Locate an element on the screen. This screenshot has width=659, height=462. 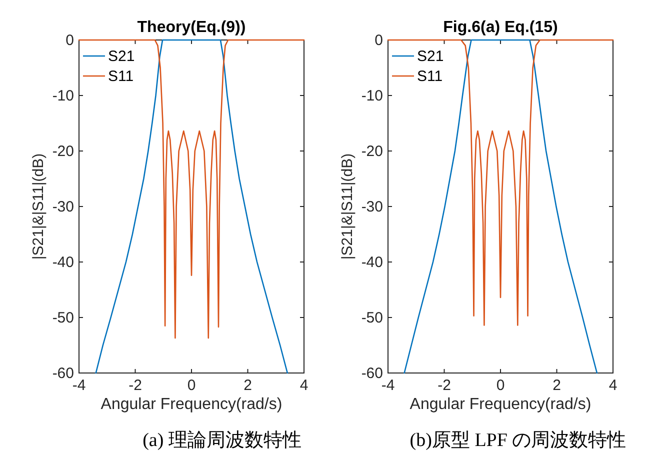
chart-title: Theory(Eq.(9)) is located at coordinates (191, 27).